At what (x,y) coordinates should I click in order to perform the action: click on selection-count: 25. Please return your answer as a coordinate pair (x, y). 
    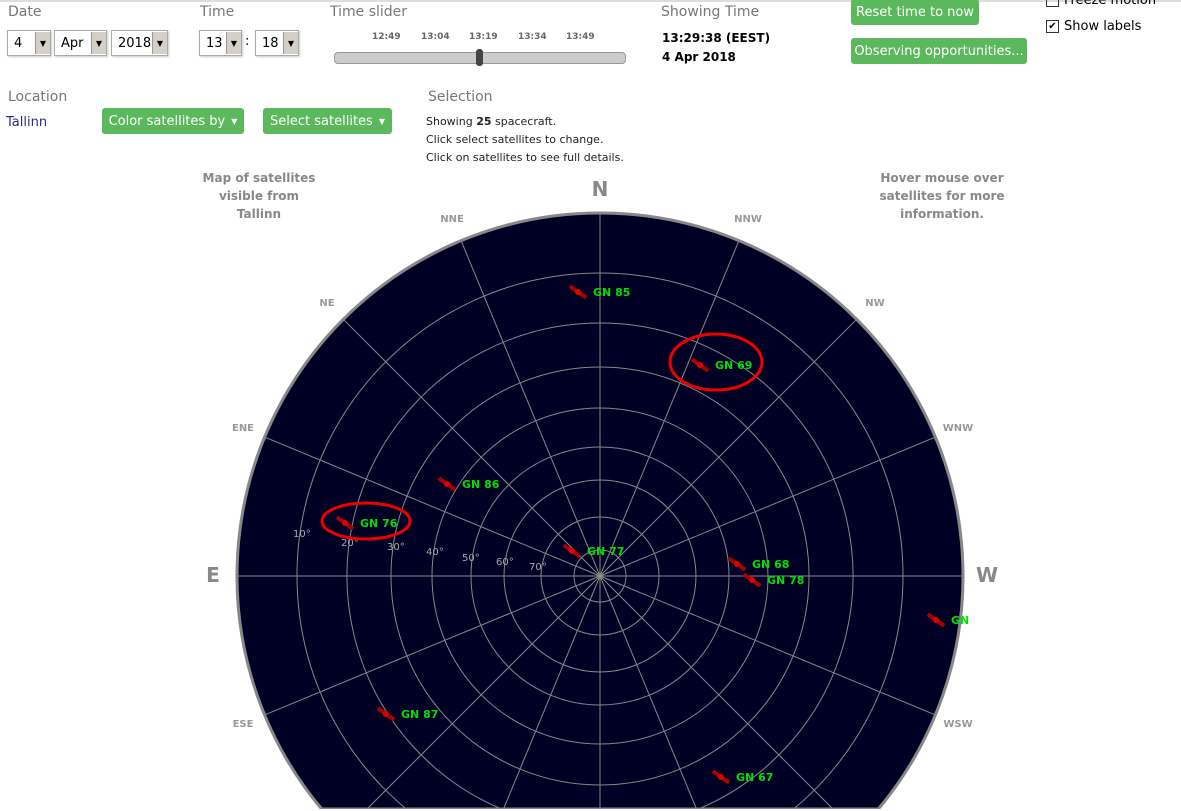
    Looking at the image, I should click on (484, 121).